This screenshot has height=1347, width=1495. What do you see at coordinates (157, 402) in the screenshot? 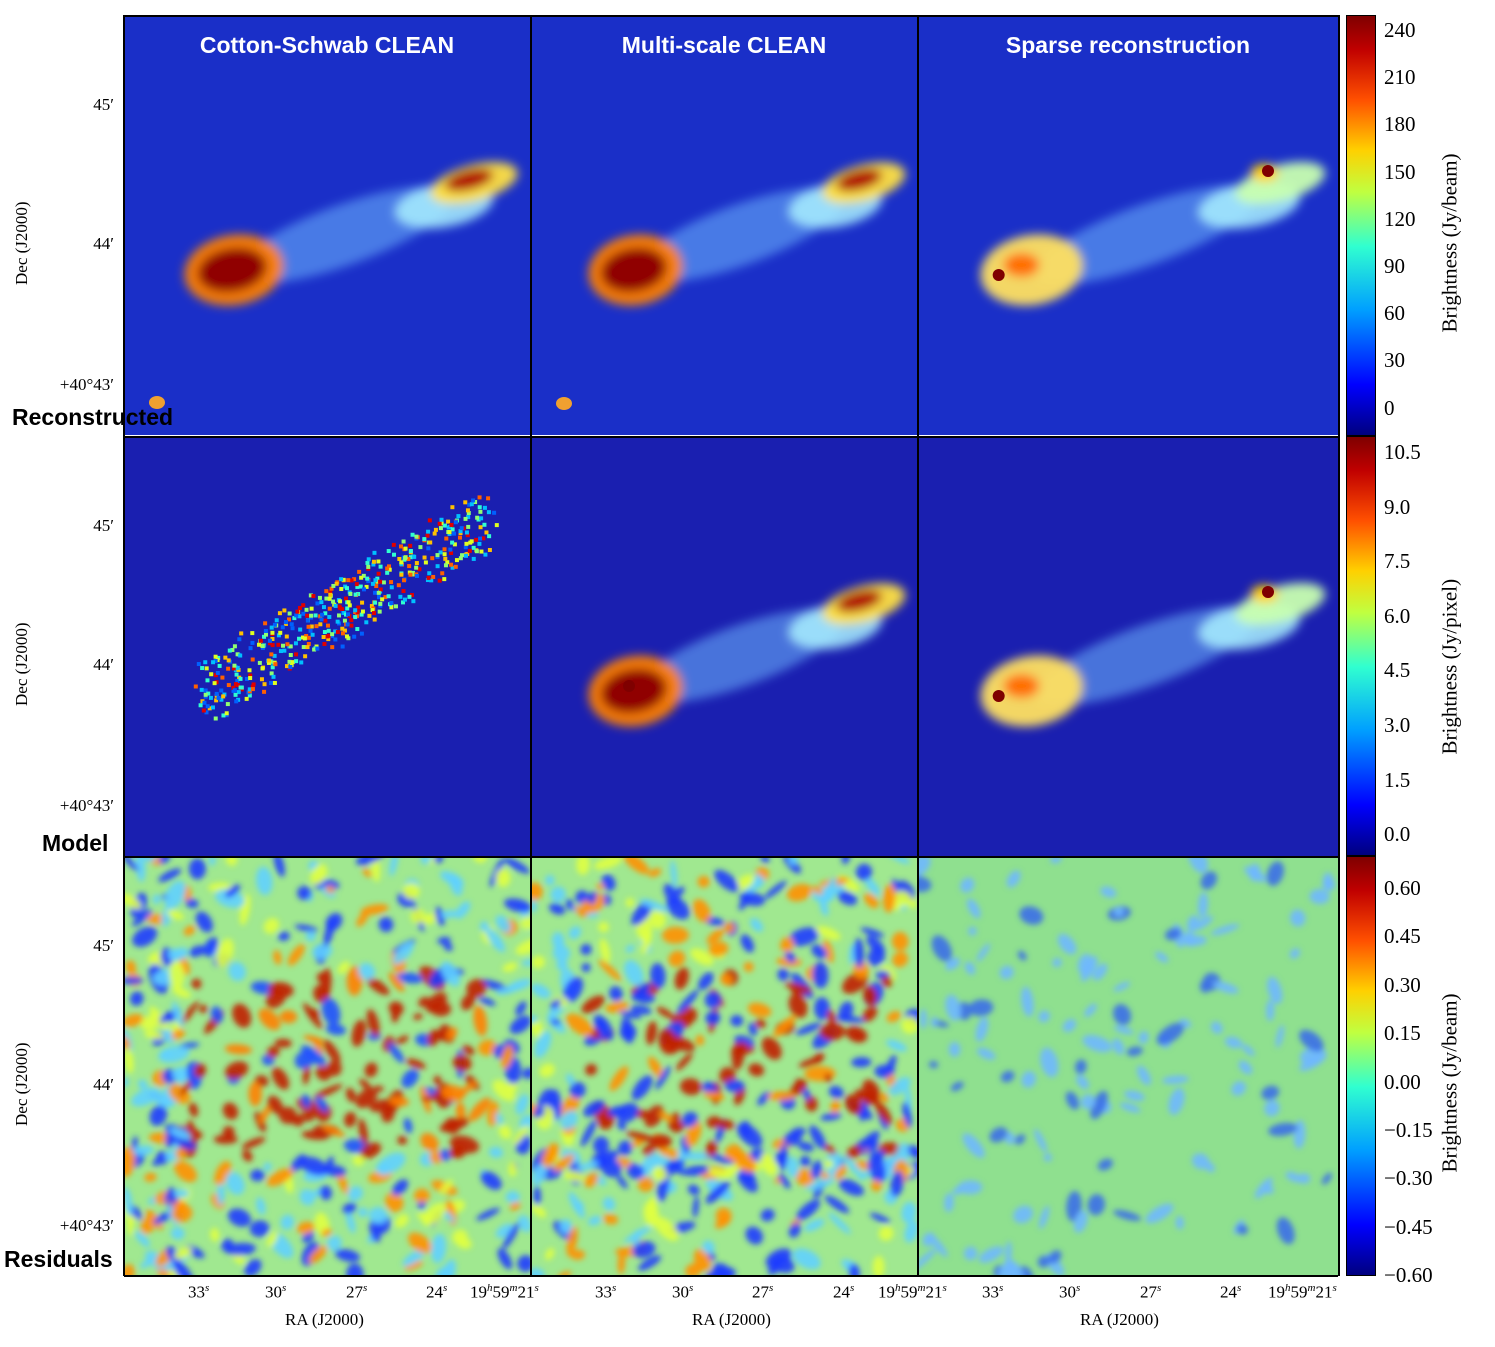
I see `beam-ellipse-cs` at bounding box center [157, 402].